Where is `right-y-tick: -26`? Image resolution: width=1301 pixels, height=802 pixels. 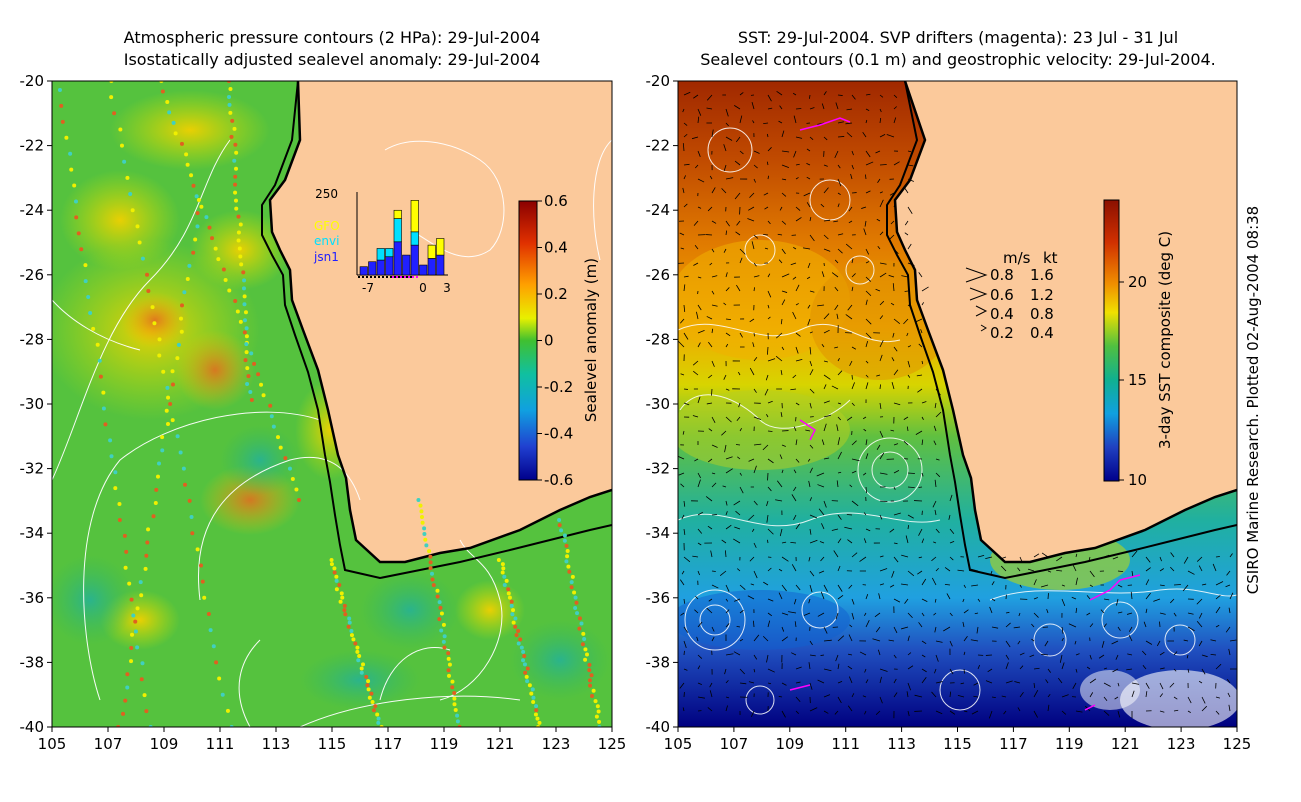 right-y-tick: -26 is located at coordinates (658, 275).